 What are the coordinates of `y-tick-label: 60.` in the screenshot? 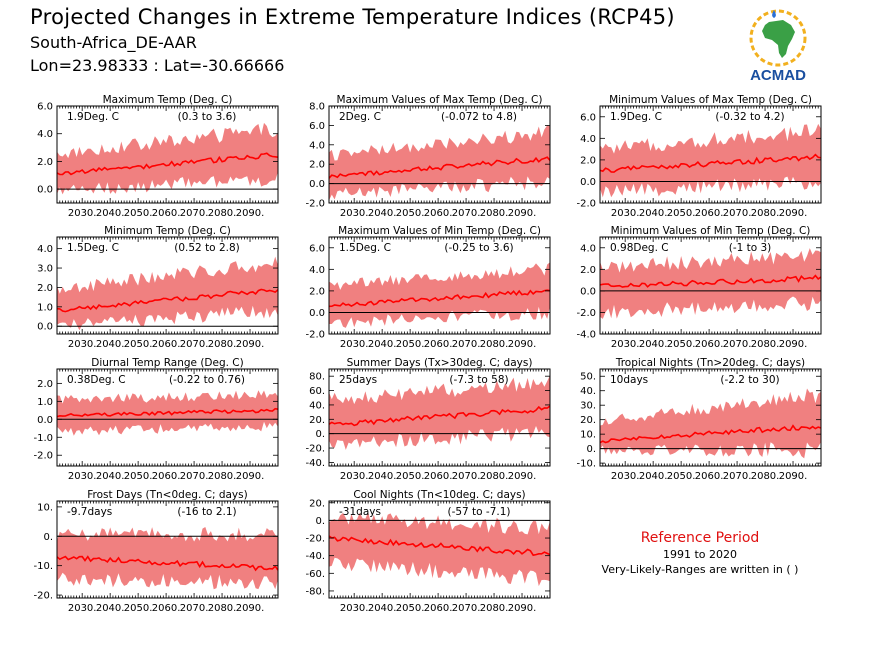 It's located at (317, 391).